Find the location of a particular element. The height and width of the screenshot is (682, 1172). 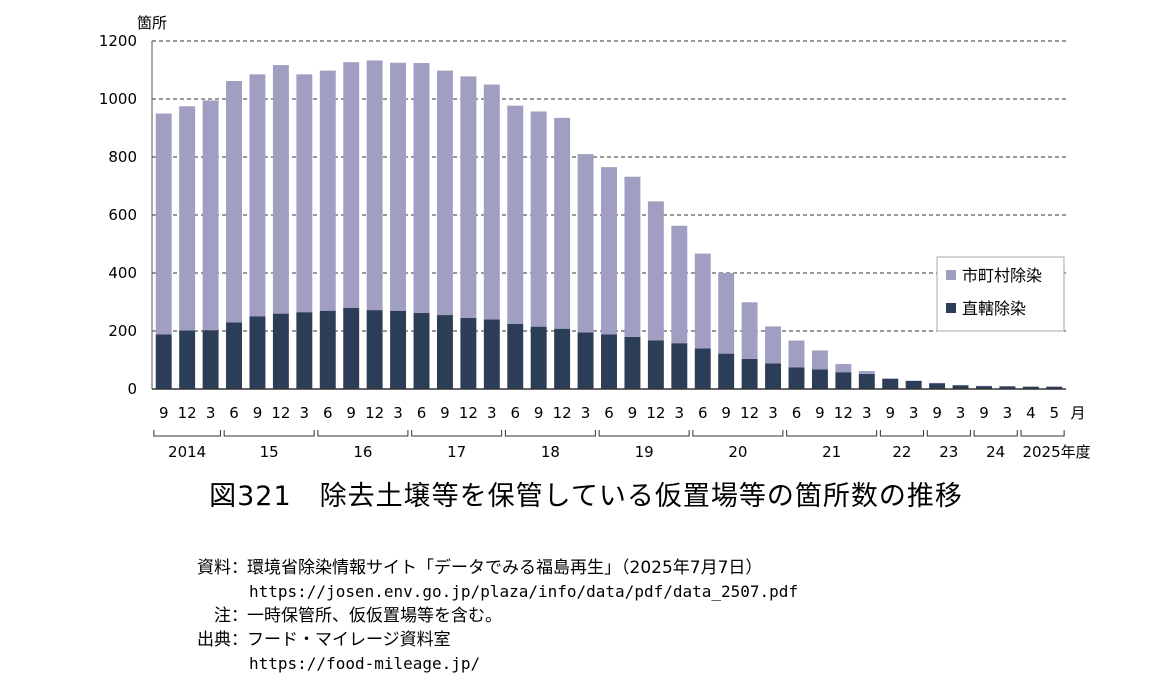

year-label: 15 is located at coordinates (269, 452).